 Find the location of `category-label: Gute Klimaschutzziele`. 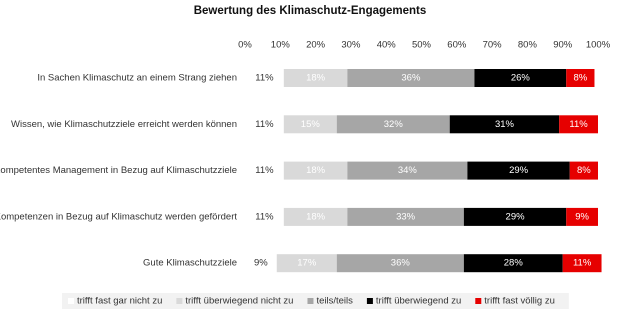

category-label: Gute Klimaschutzziele is located at coordinates (190, 263).